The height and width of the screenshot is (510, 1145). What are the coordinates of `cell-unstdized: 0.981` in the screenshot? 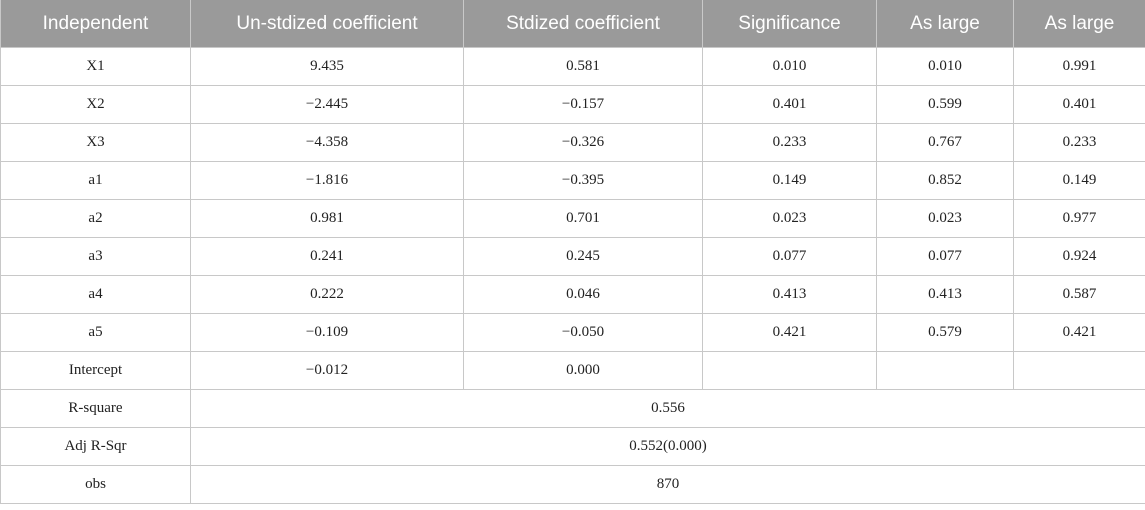 It's located at (327, 218).